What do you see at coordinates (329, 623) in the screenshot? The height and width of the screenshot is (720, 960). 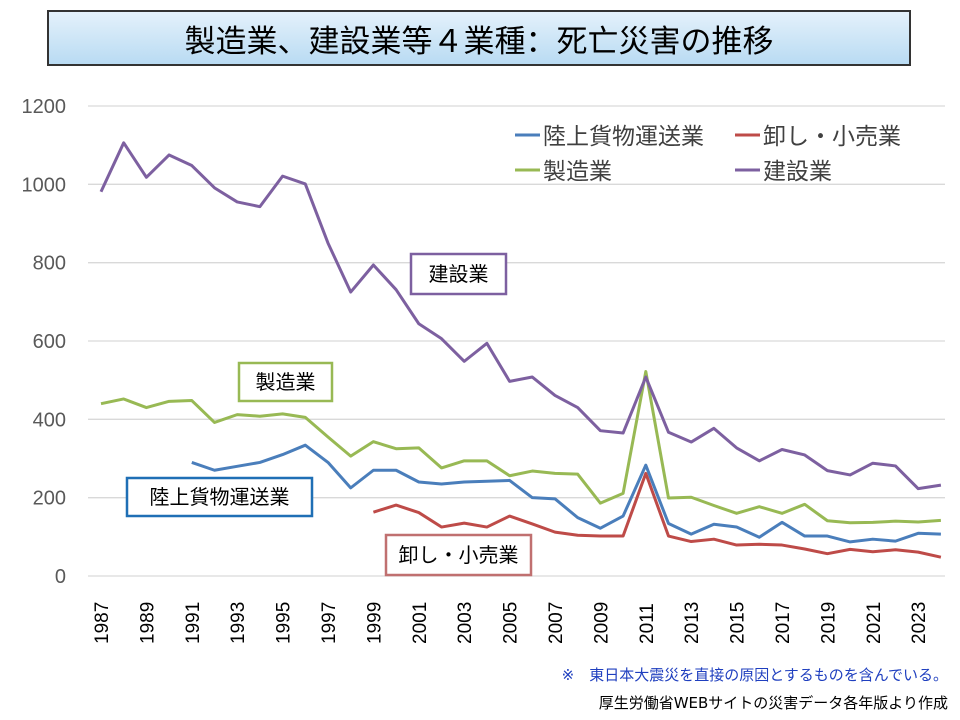 I see `x-tick-label: 1997` at bounding box center [329, 623].